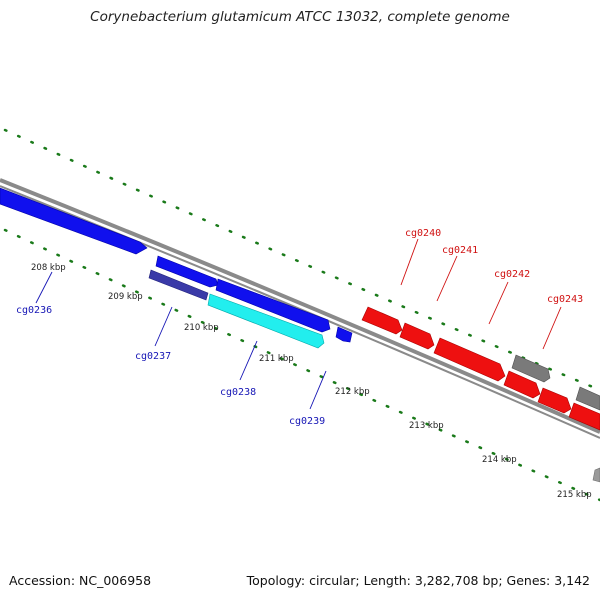 This screenshot has width=600, height=600. What do you see at coordinates (423, 233) in the screenshot?
I see `gene-label-cg0240: cg0240` at bounding box center [423, 233].